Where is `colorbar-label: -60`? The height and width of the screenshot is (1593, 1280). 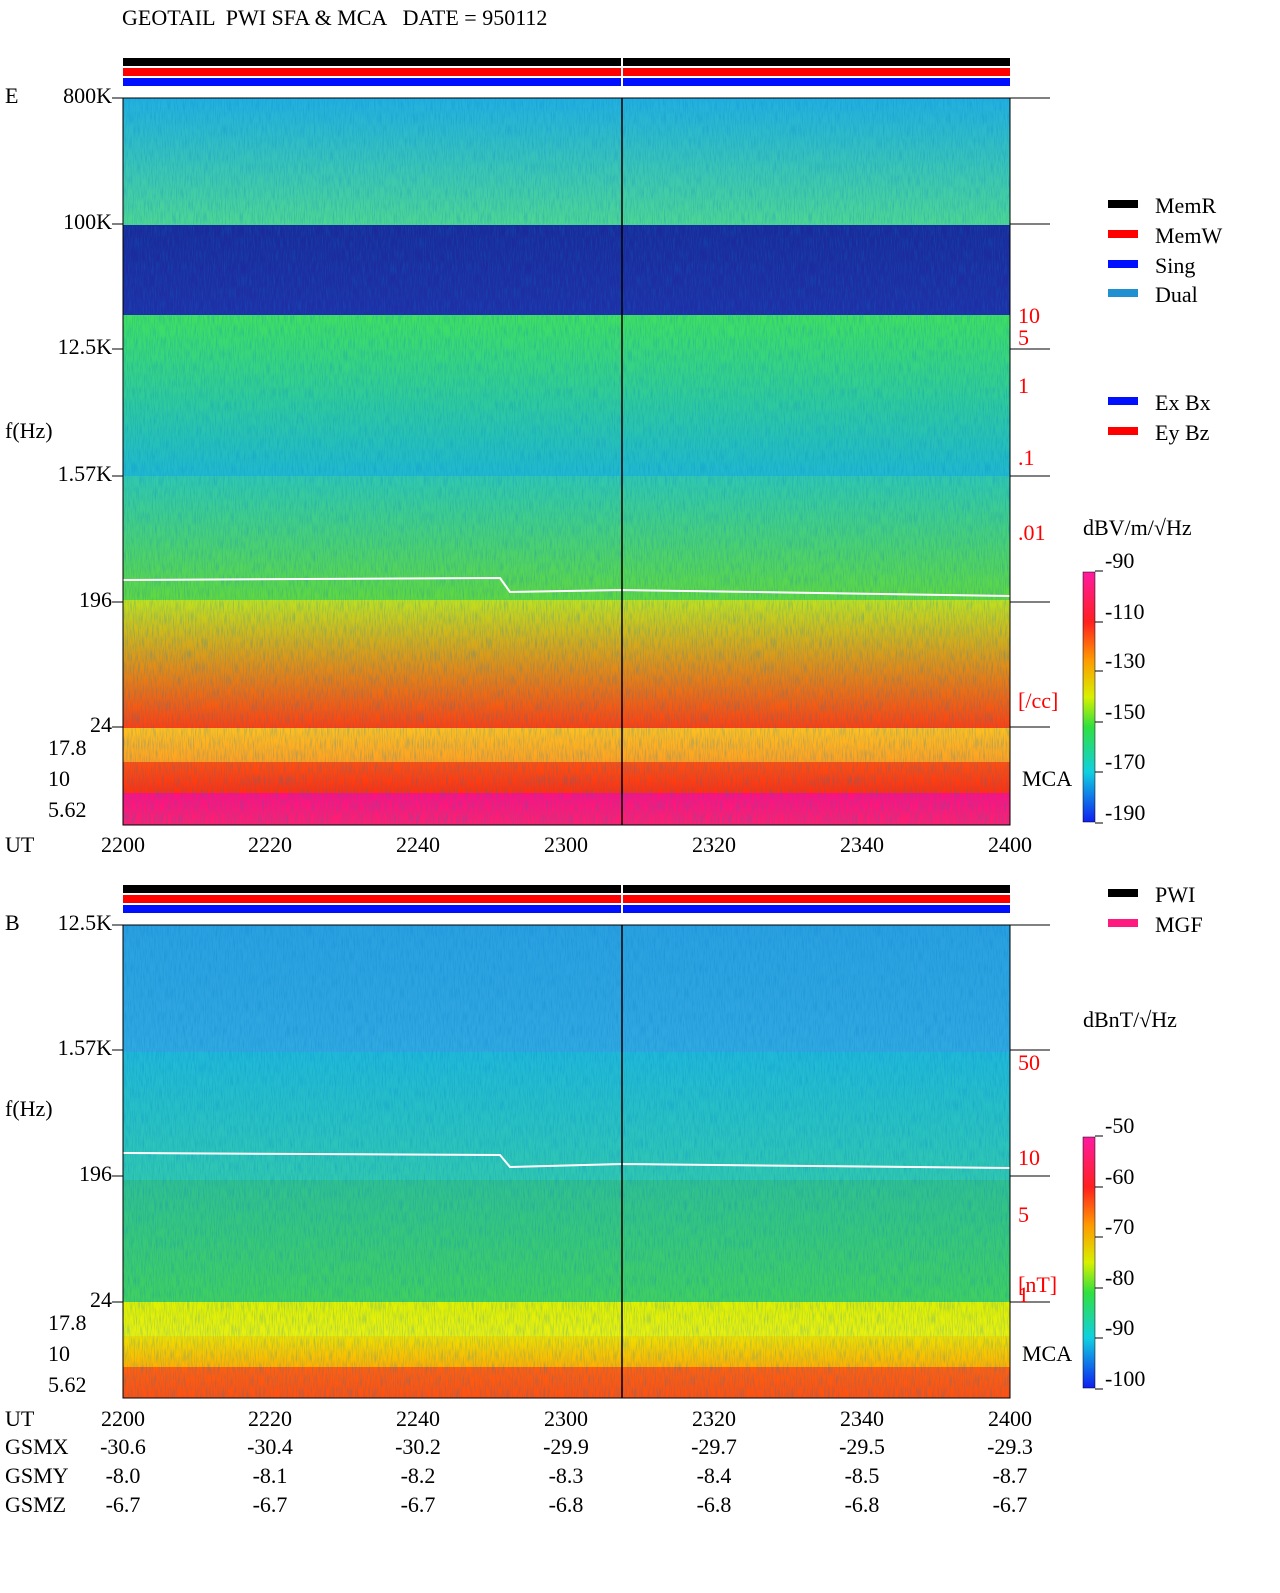
colorbar-label: -60 is located at coordinates (1119, 1176).